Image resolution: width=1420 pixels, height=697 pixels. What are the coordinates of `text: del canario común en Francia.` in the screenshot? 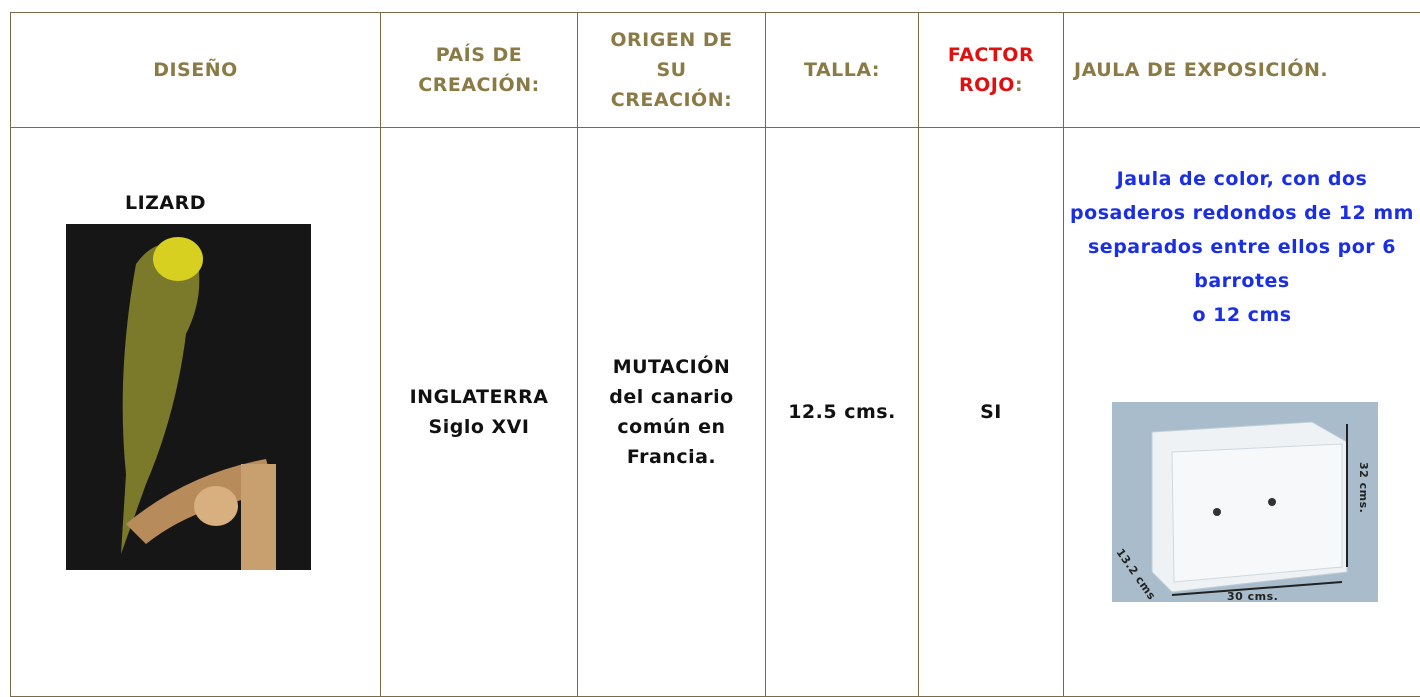 It's located at (671, 427).